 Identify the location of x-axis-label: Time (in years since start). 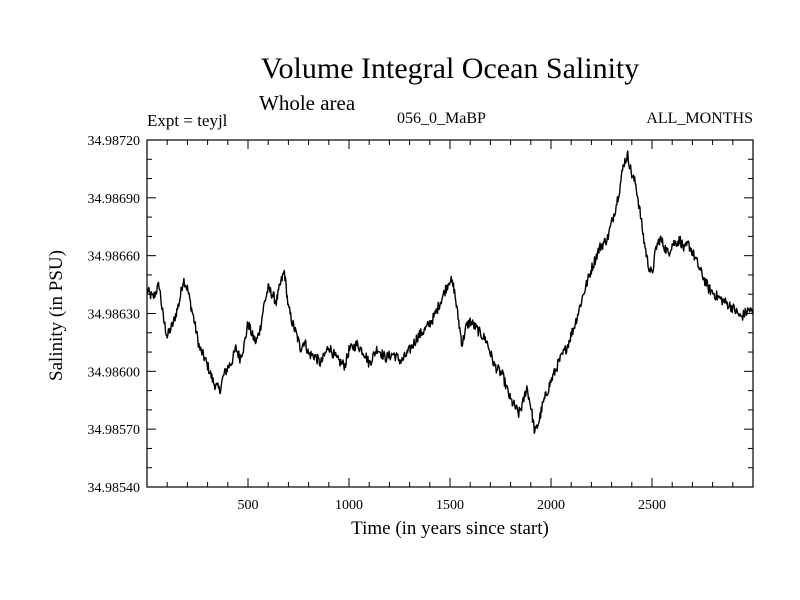
(450, 528).